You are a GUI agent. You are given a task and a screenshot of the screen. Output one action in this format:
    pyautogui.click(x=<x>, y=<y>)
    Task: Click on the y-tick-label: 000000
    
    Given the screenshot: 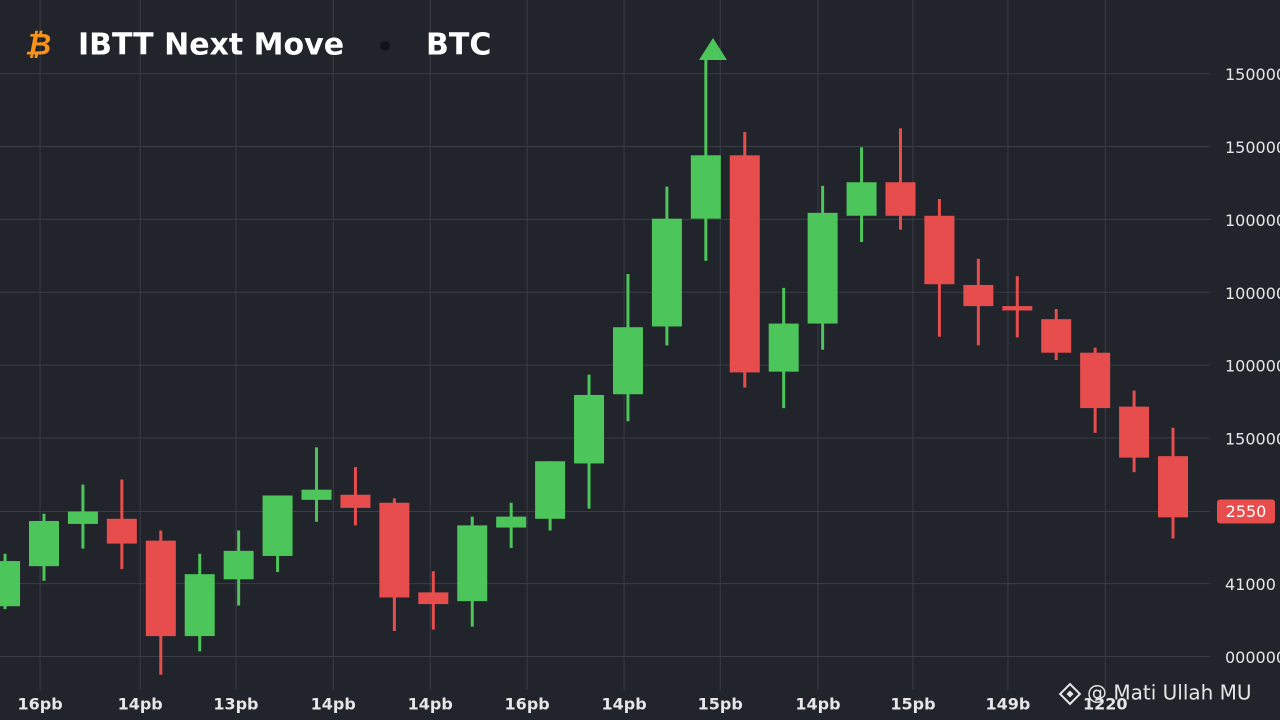 What is the action you would take?
    pyautogui.click(x=1252, y=657)
    